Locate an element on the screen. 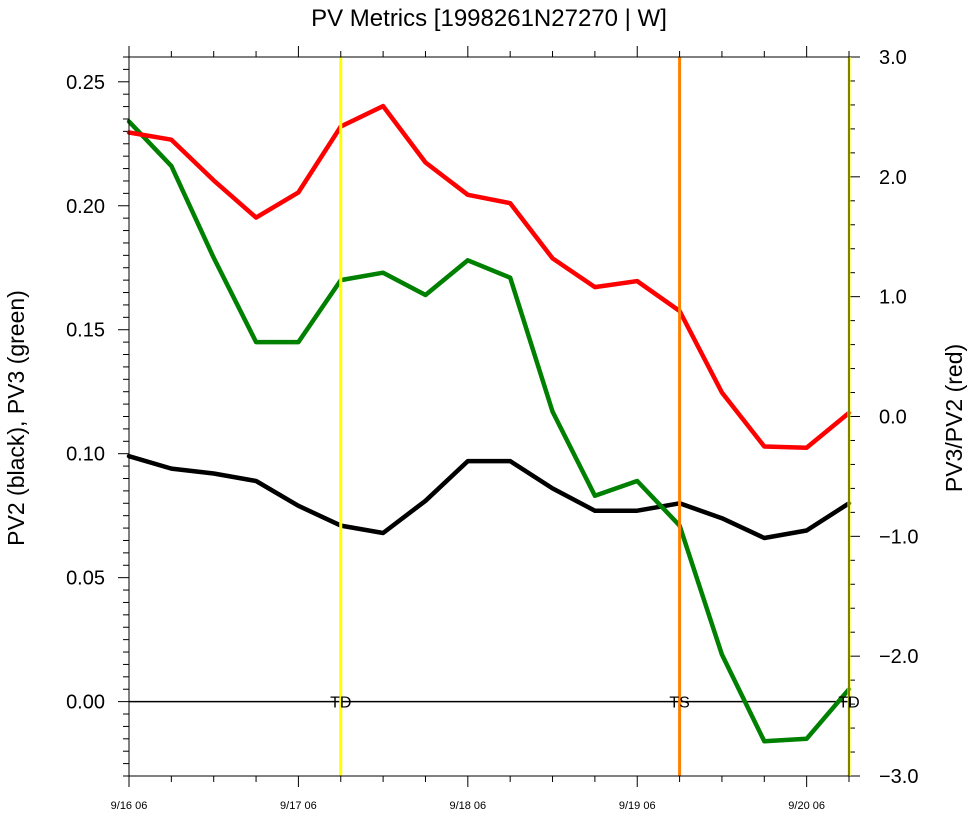  x-tick-label: 9/17 06 is located at coordinates (298, 806).